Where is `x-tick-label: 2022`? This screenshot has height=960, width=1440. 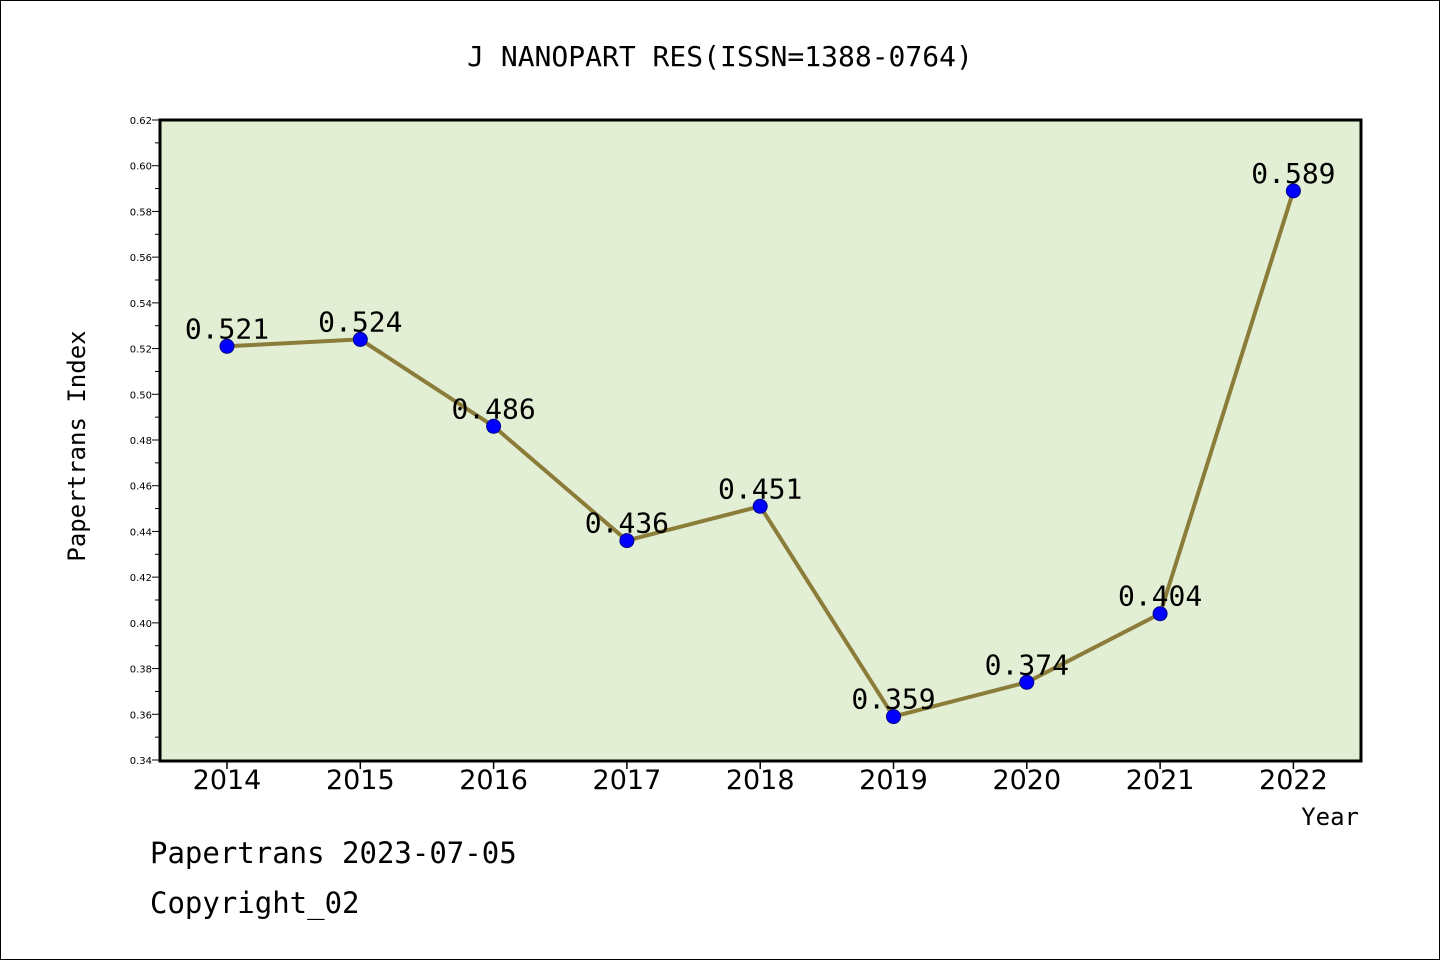
x-tick-label: 2022 is located at coordinates (1293, 780).